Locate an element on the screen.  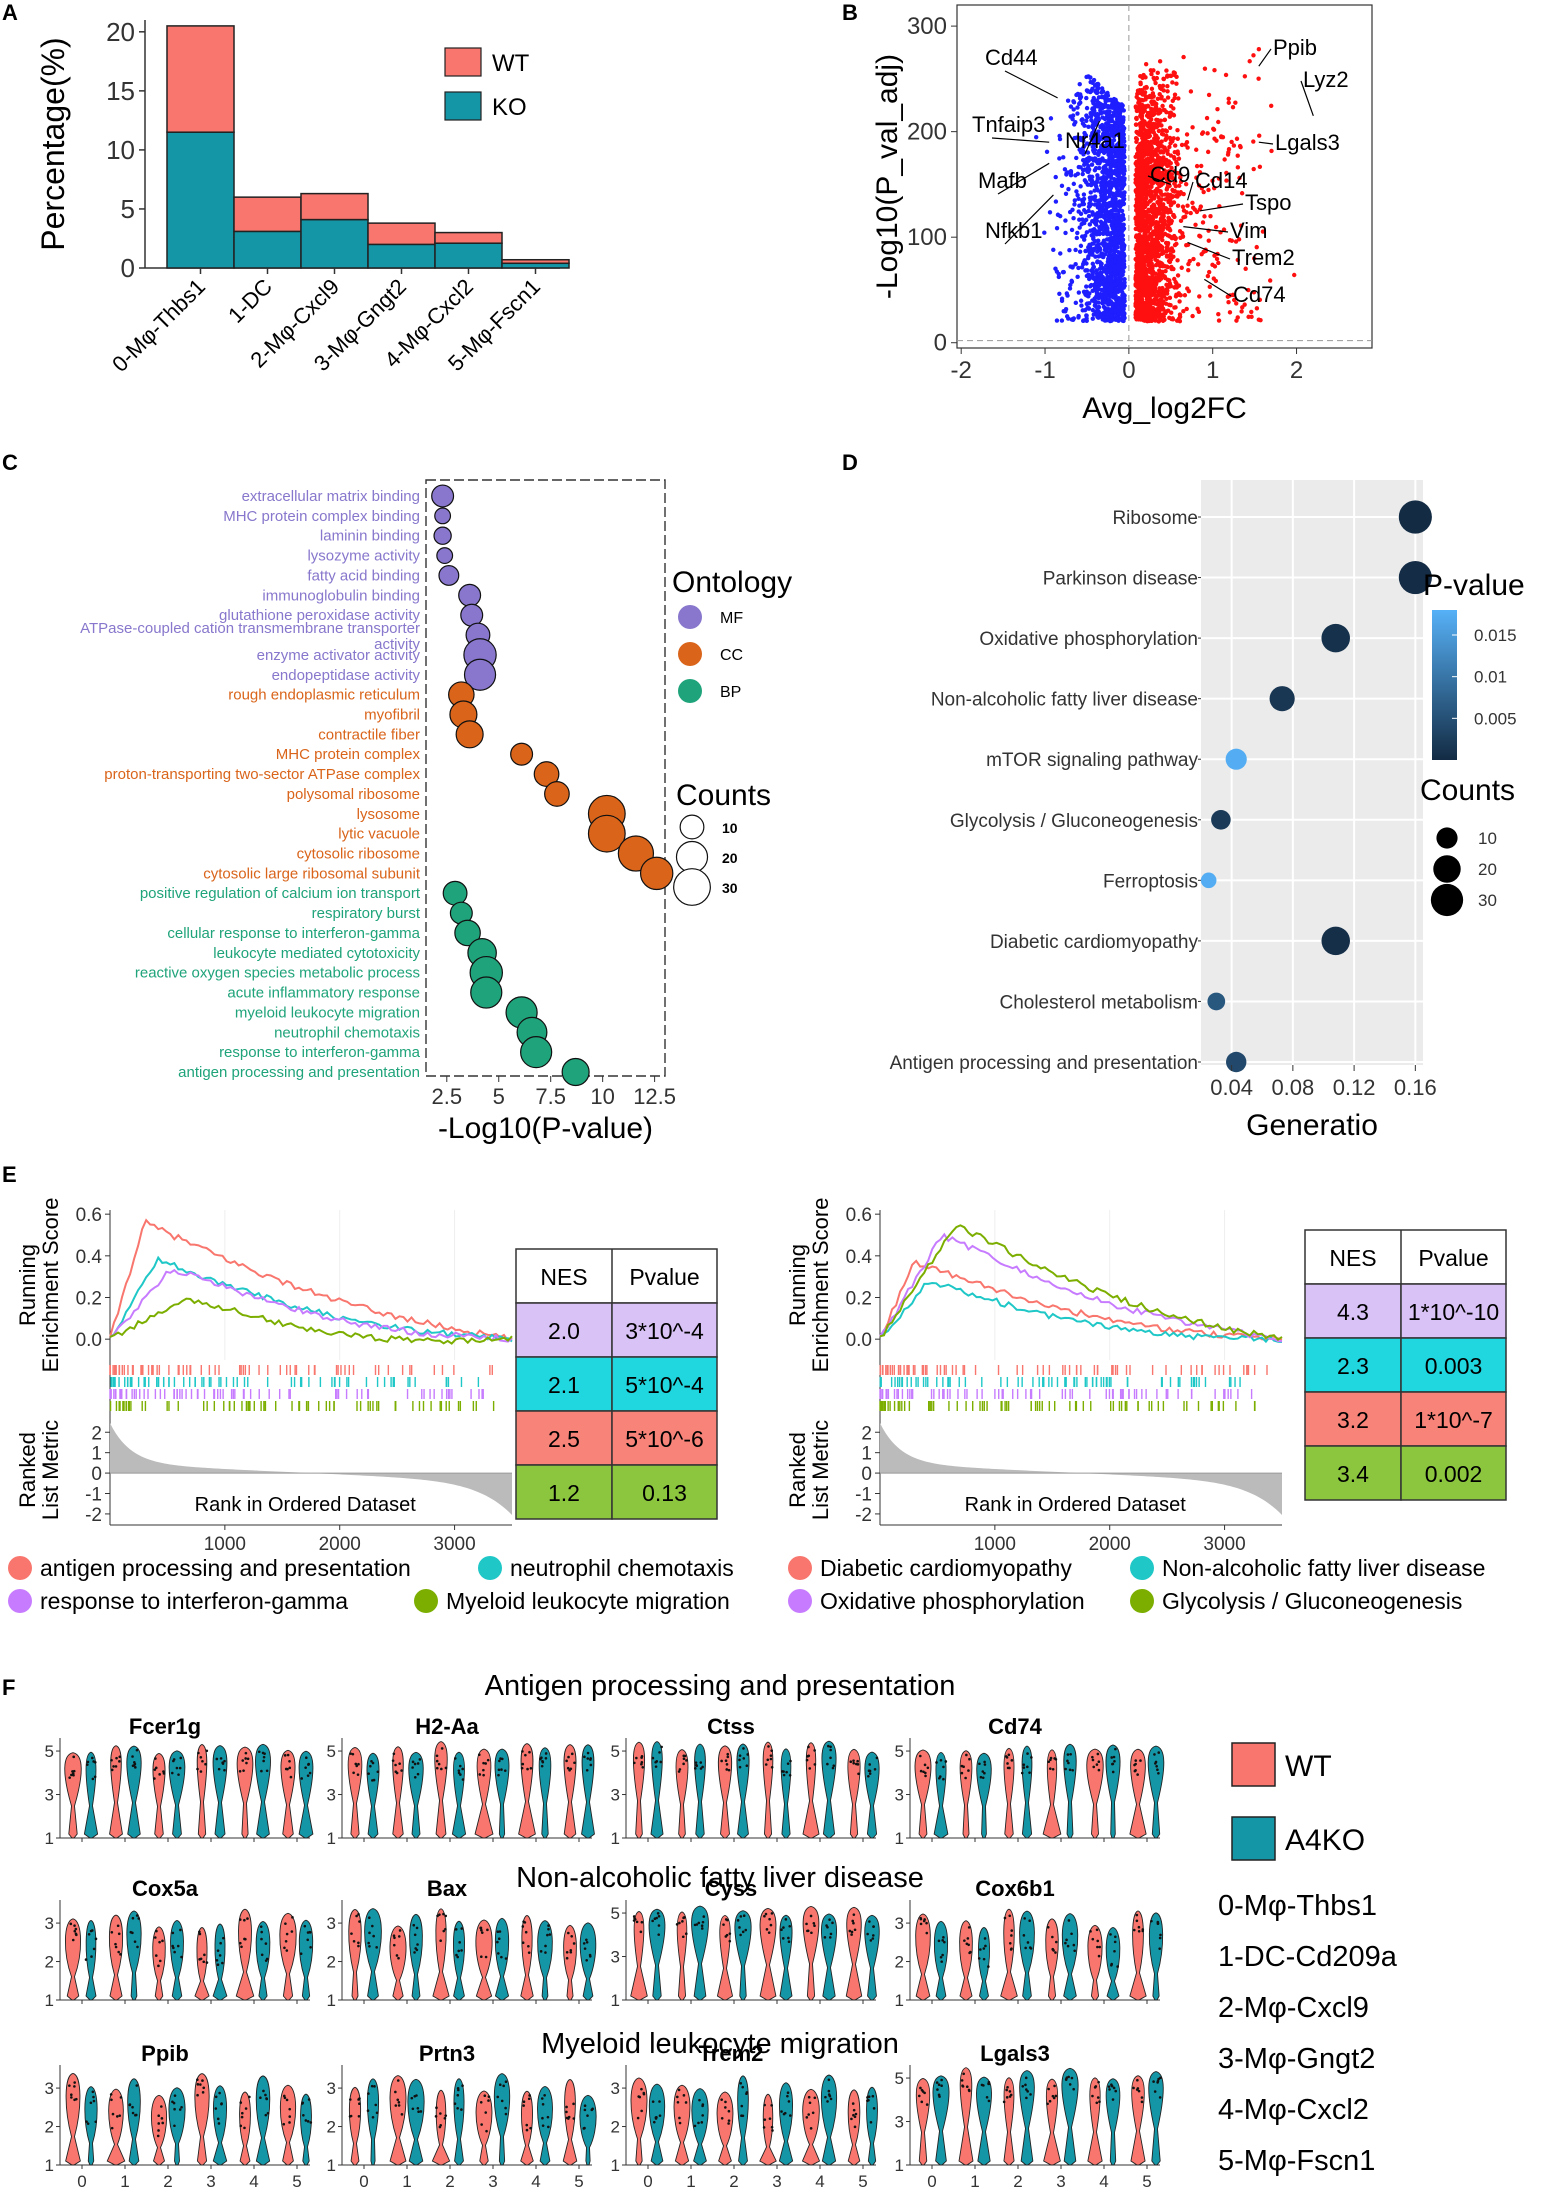
gene-label: Mafb is located at coordinates (1002, 180).